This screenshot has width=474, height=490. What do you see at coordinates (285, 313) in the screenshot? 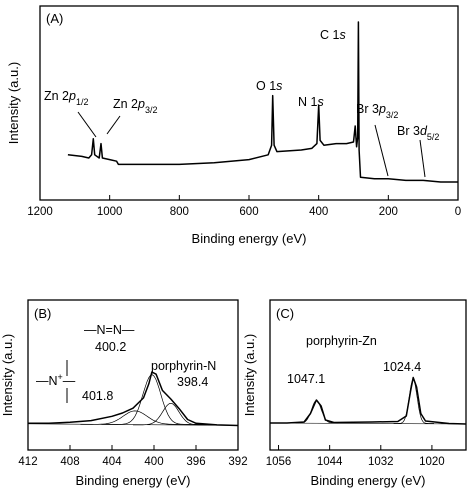
I see `panel-c-label: (C)` at bounding box center [285, 313].